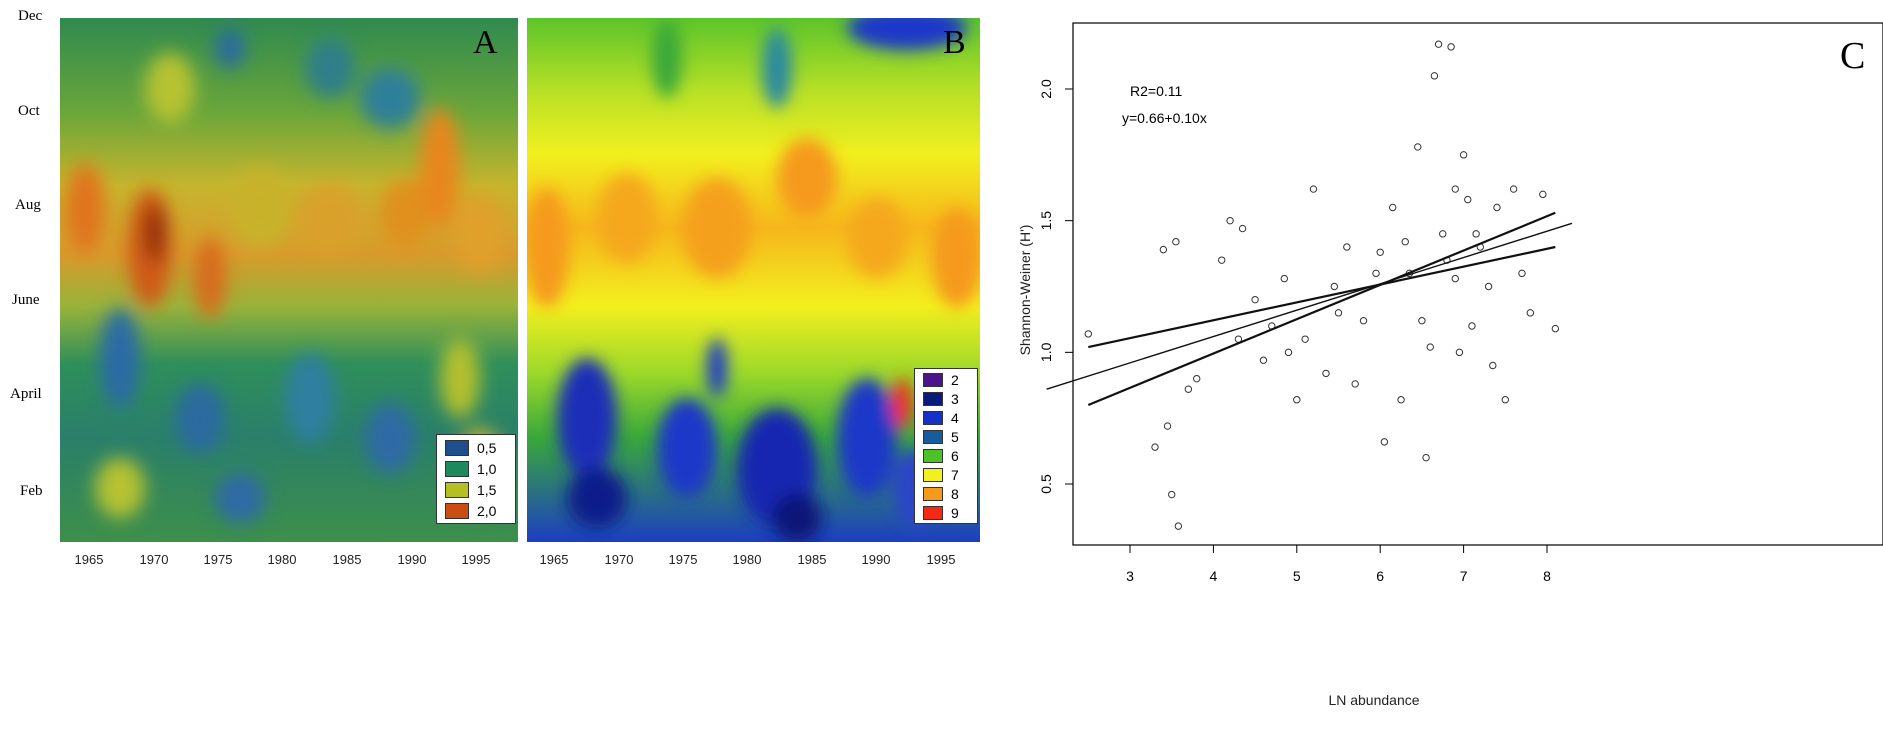  I want to click on y-axis-c: 0.5 1.0 1.5 2.0, so click(1055, 286).